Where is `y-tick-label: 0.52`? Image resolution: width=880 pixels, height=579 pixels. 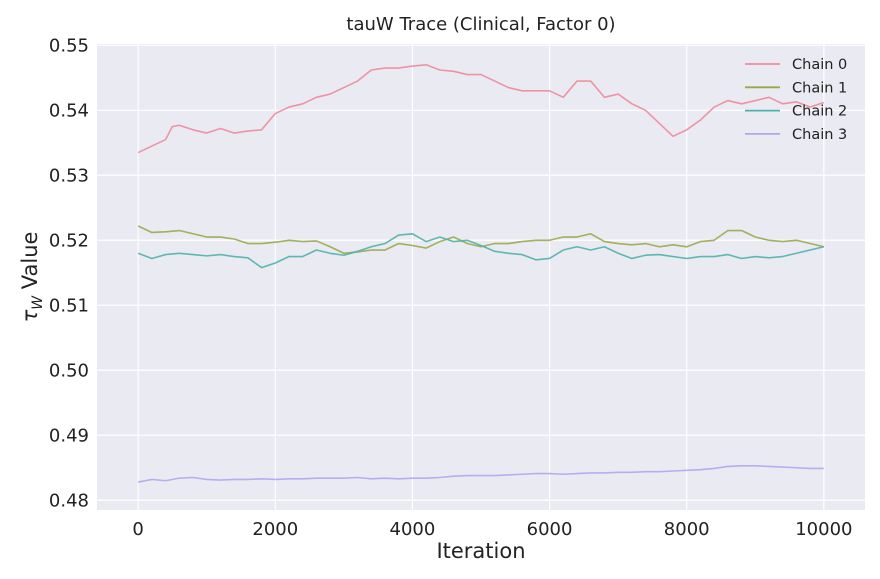 y-tick-label: 0.52 is located at coordinates (69, 240).